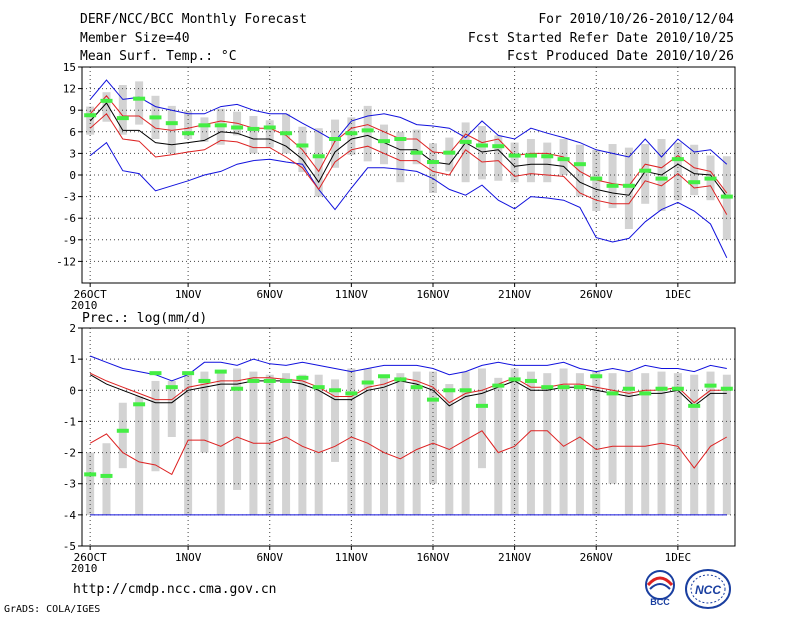 Image resolution: width=800 pixels, height=618 pixels. Describe the element at coordinates (69, 546) in the screenshot. I see `y-tick-label: -5` at that location.